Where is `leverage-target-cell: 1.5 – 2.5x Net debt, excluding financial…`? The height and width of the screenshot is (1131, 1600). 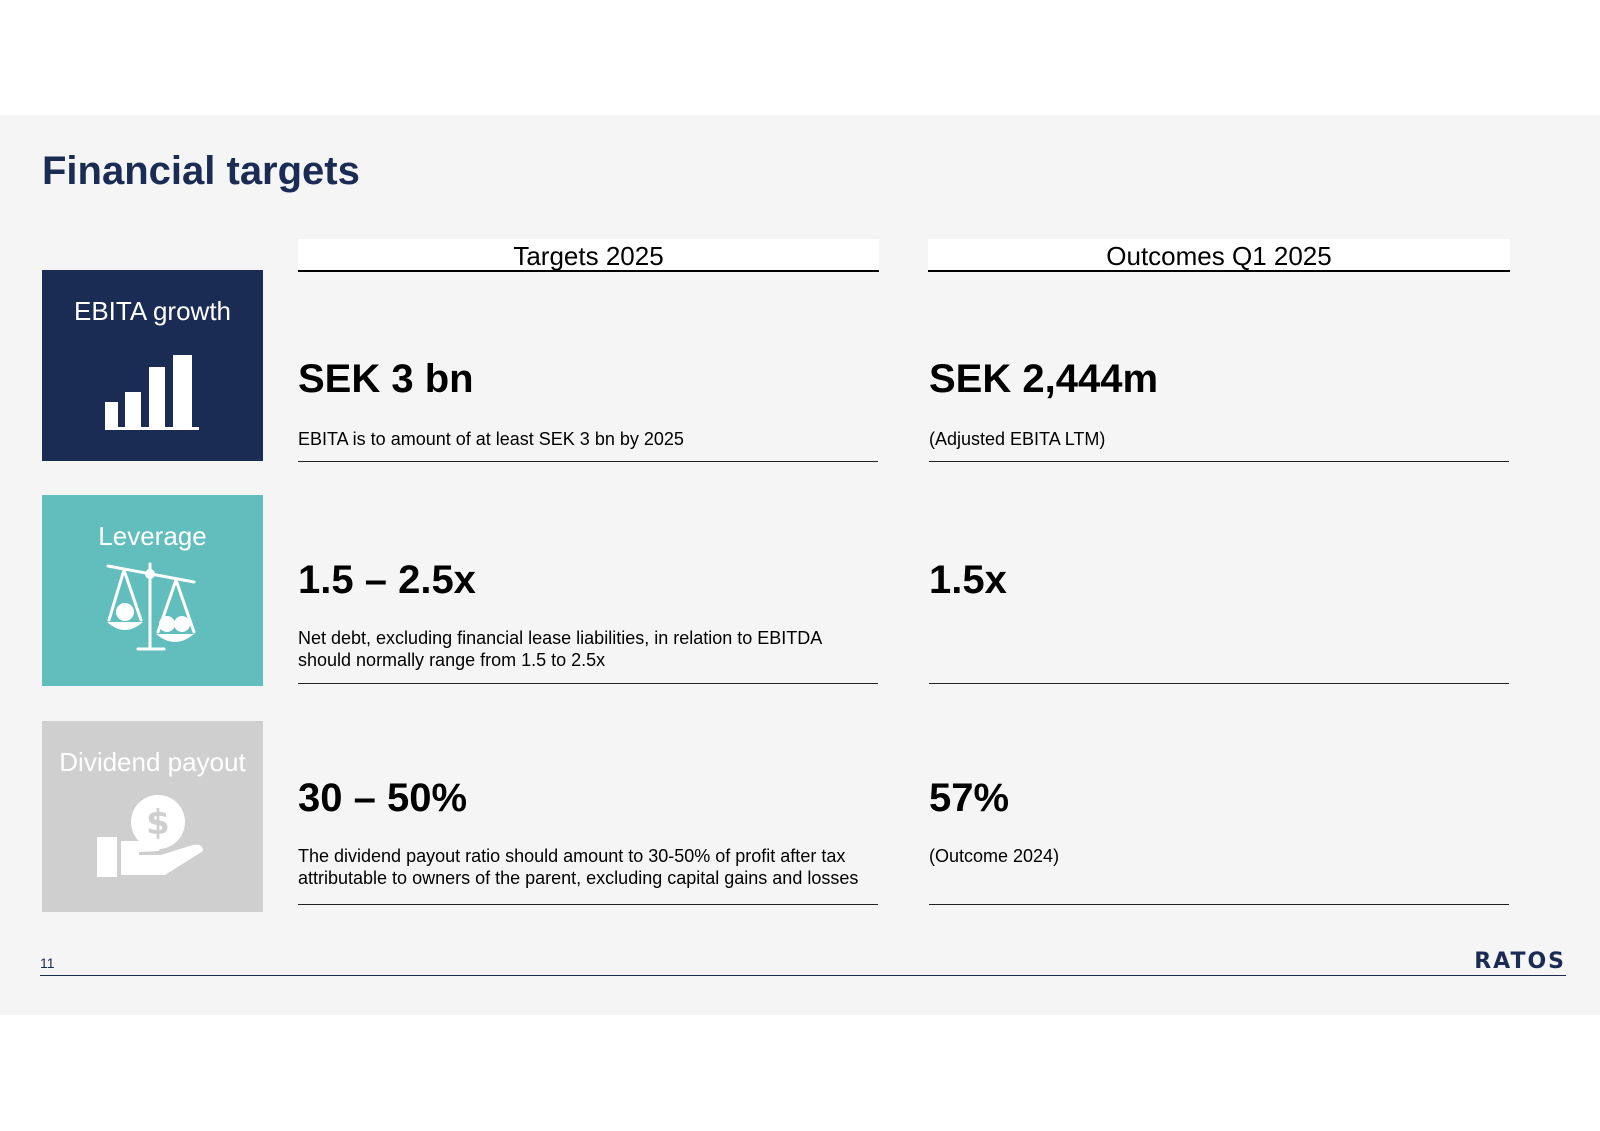 leverage-target-cell: 1.5 – 2.5x Net debt, excluding financial… is located at coordinates (588, 614).